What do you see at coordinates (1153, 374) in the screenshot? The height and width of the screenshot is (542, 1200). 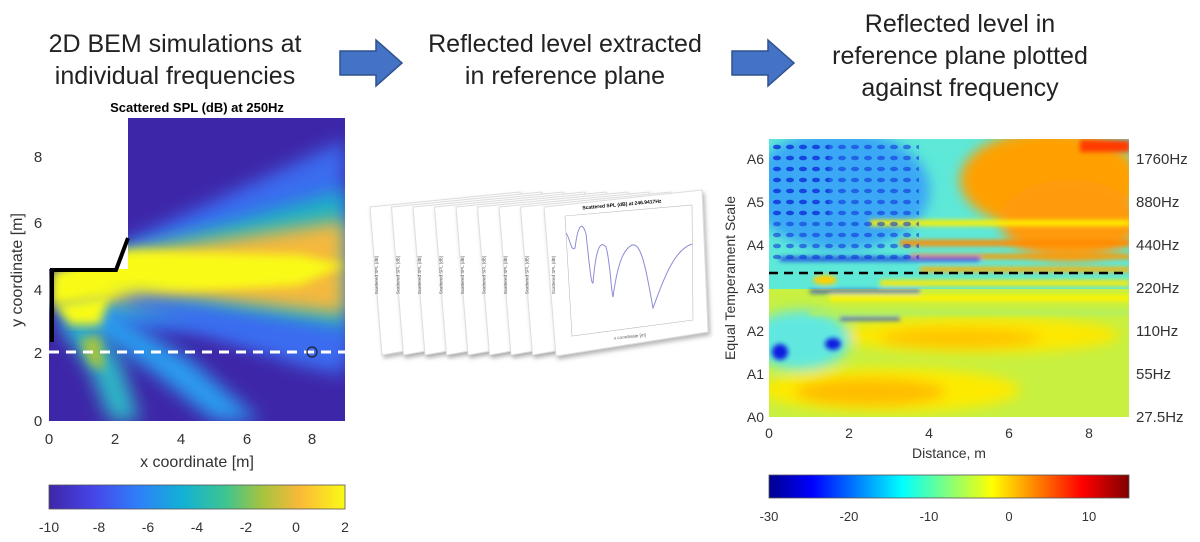 I see `y-tick-frequency: 55Hz` at bounding box center [1153, 374].